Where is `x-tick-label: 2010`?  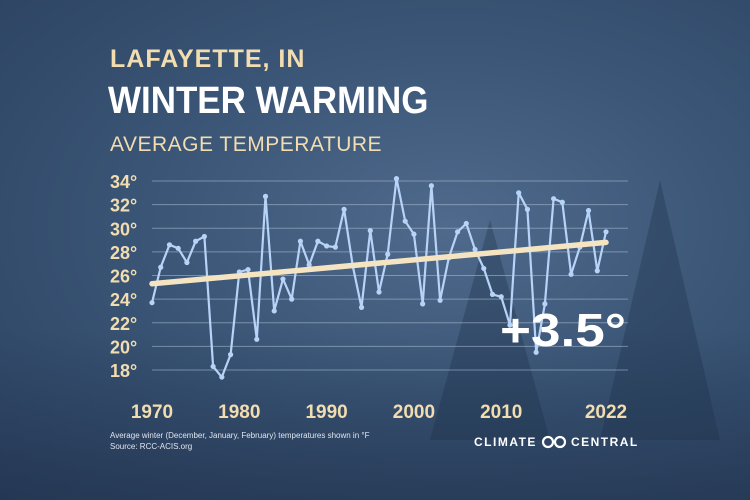
x-tick-label: 2010 is located at coordinates (501, 412).